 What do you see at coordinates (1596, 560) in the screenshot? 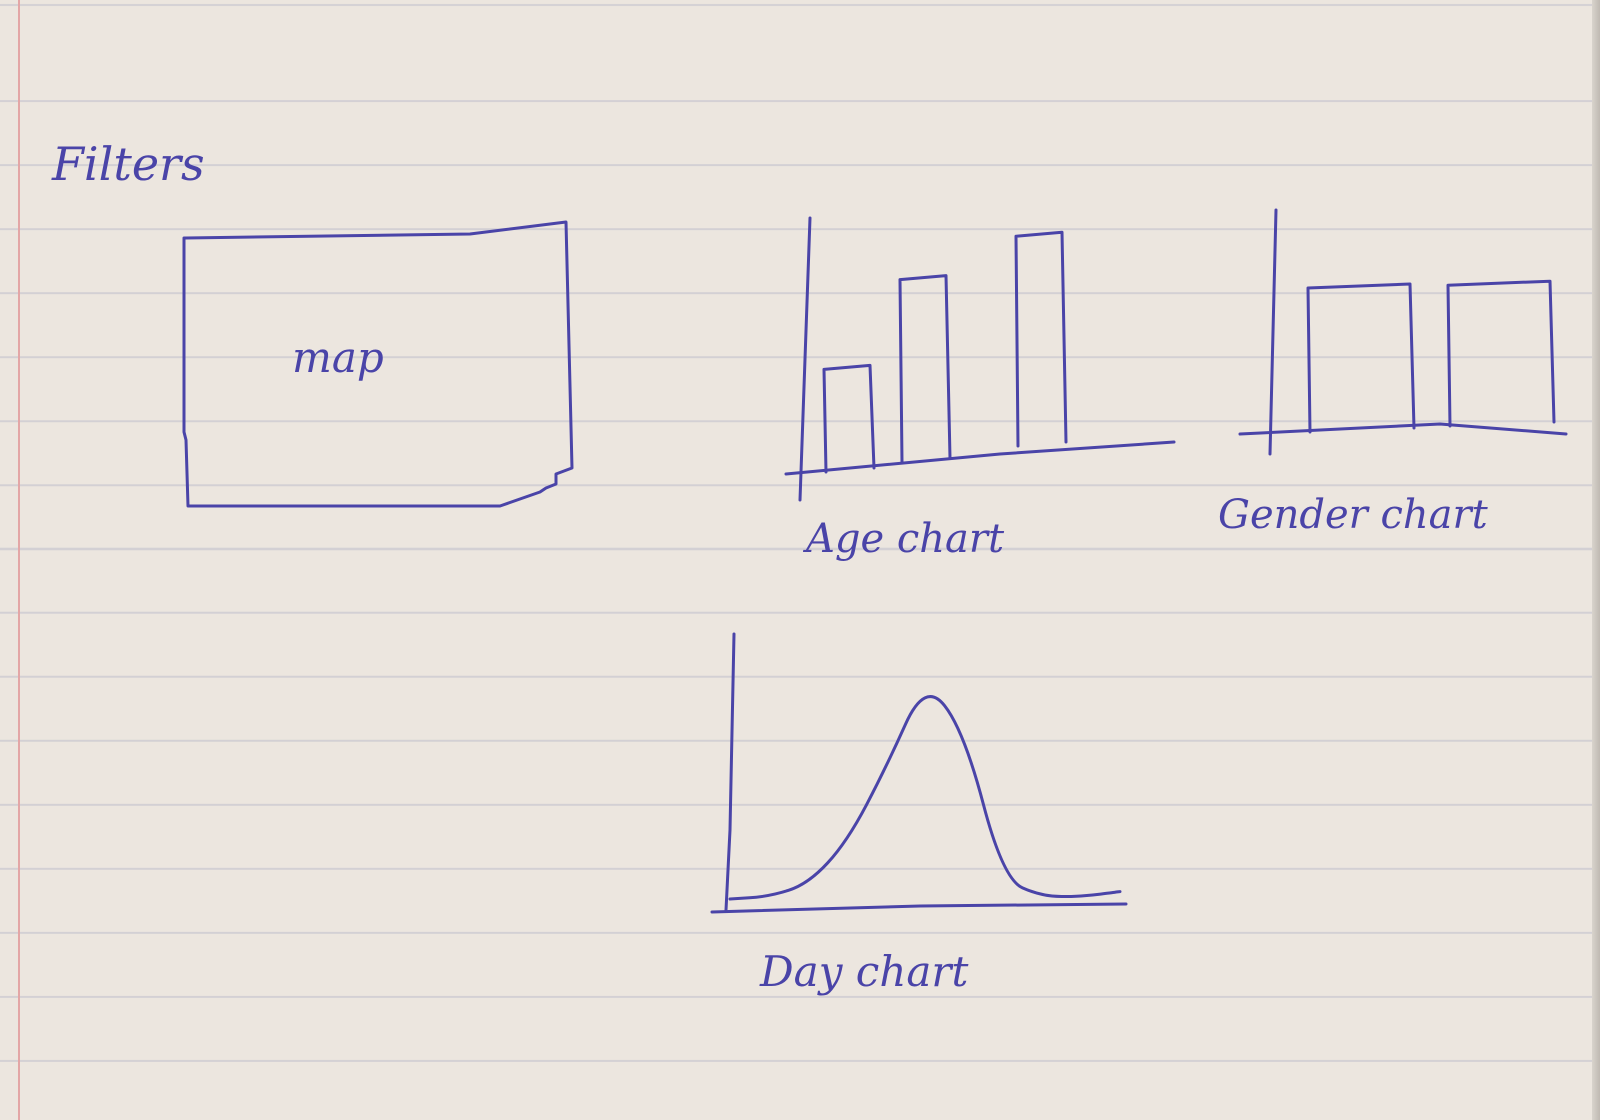
I see `page-edge` at bounding box center [1596, 560].